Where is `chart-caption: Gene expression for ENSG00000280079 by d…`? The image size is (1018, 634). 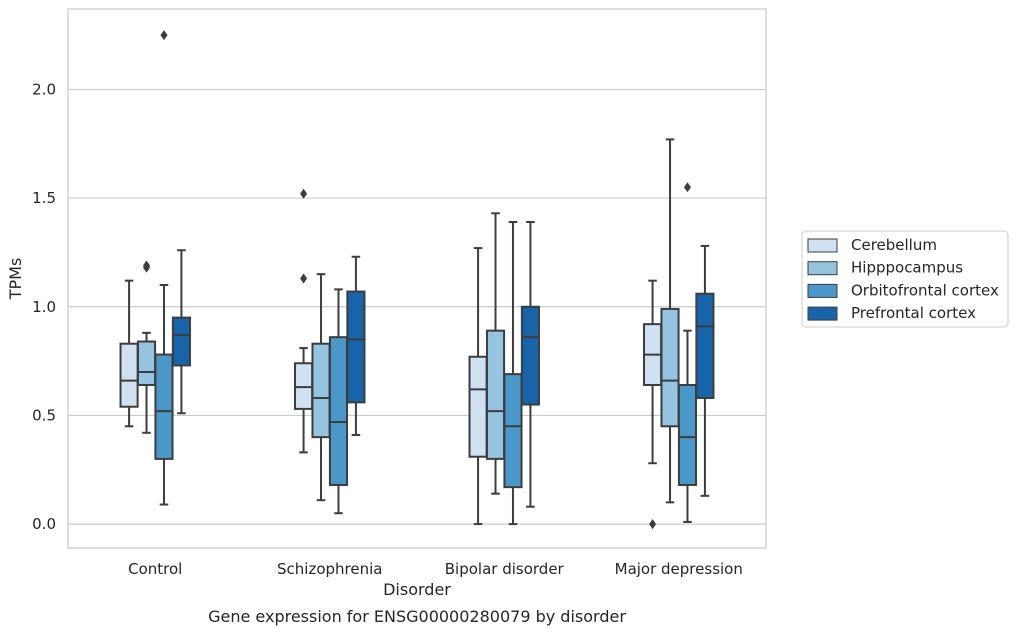
chart-caption: Gene expression for ENSG00000280079 by d… is located at coordinates (417, 616).